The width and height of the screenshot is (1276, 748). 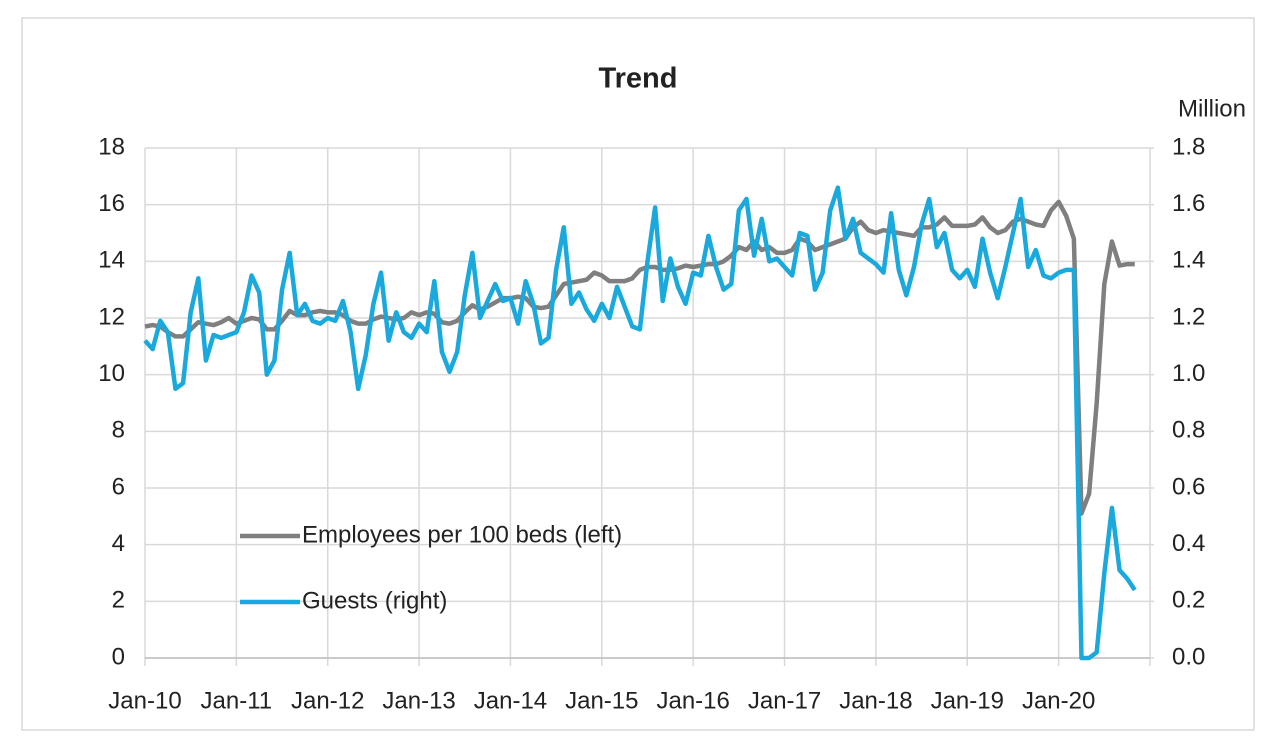 I want to click on x-tick-label: Jan-14, so click(x=510, y=700).